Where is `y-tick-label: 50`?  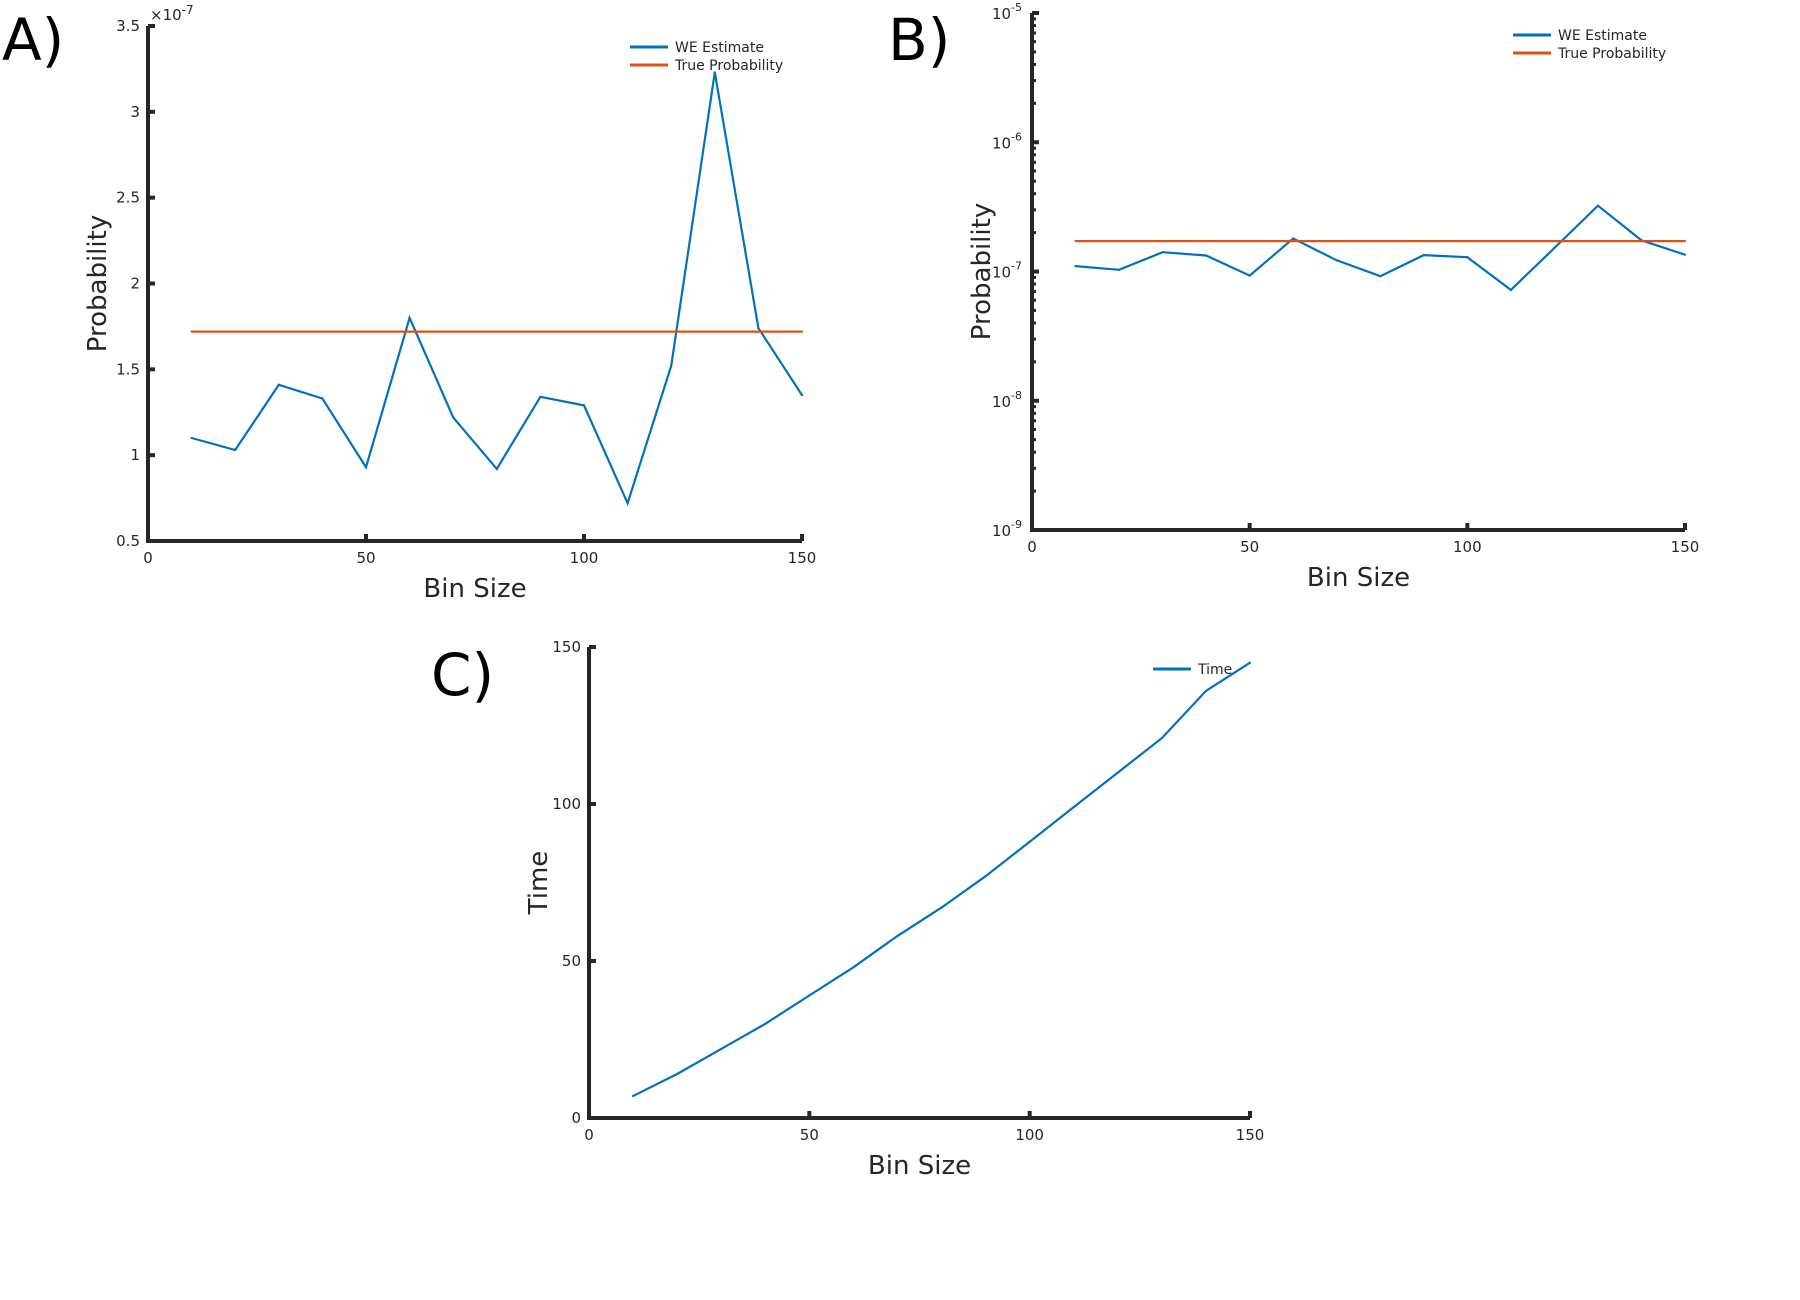
y-tick-label: 50 is located at coordinates (571, 961).